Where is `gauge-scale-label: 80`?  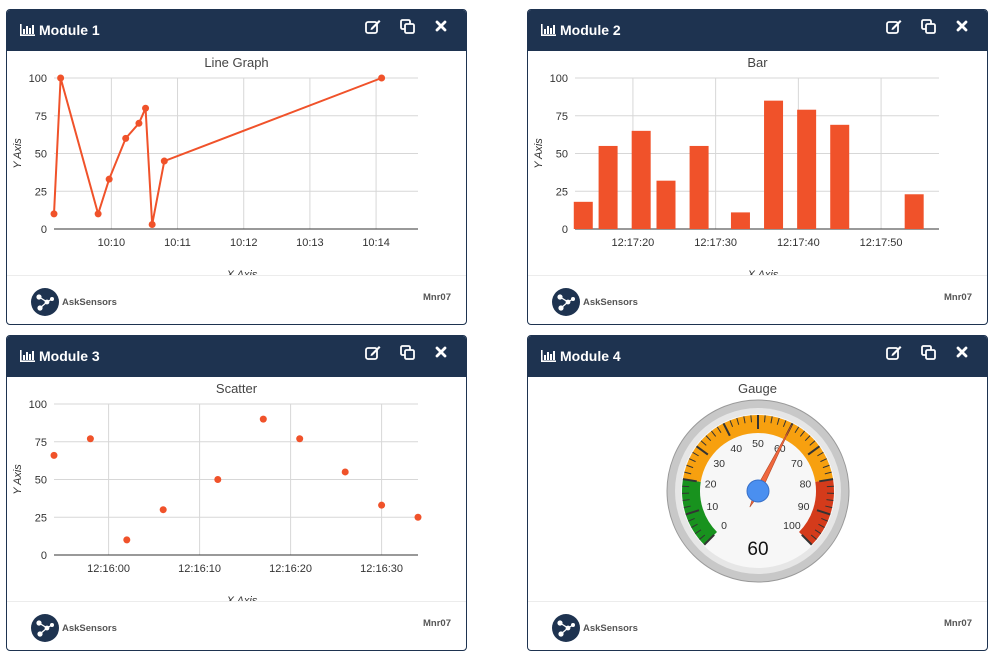 gauge-scale-label: 80 is located at coordinates (806, 484).